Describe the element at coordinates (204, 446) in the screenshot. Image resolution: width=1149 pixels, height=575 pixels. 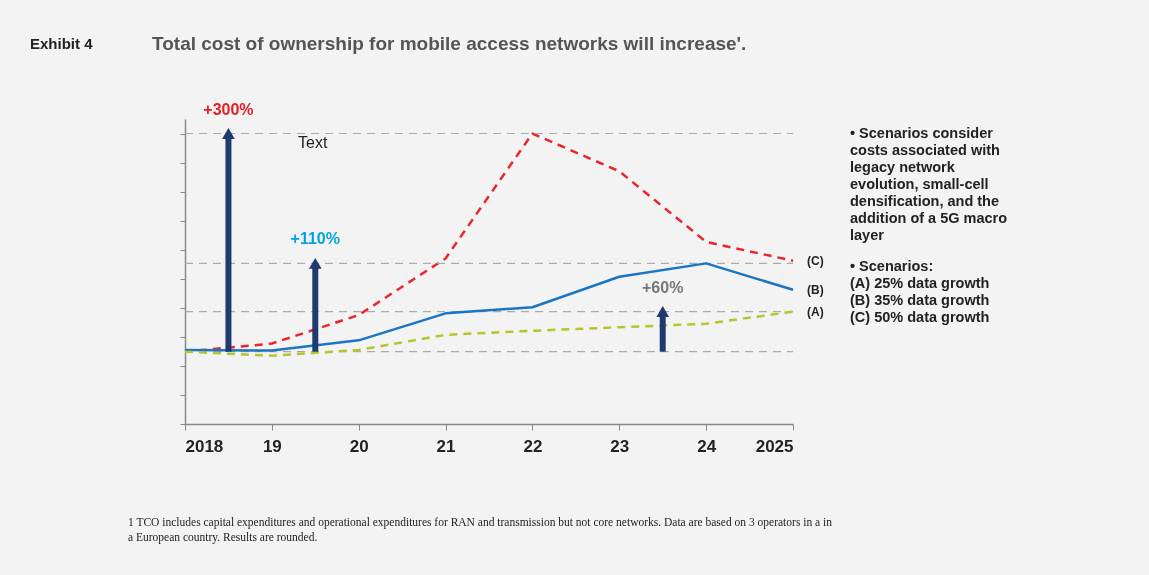
I see `x-tick-label: 2018` at that location.